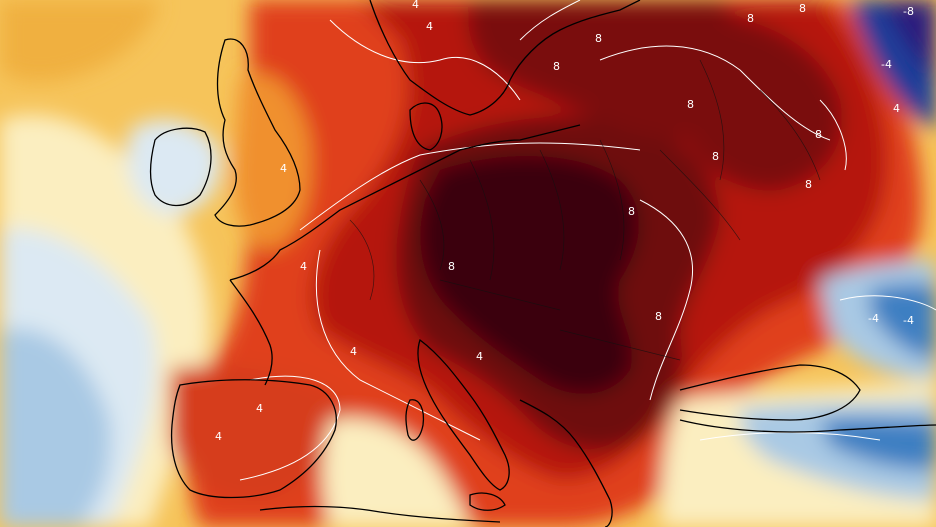  I want to click on north-africa-coastline, so click(380, 514).